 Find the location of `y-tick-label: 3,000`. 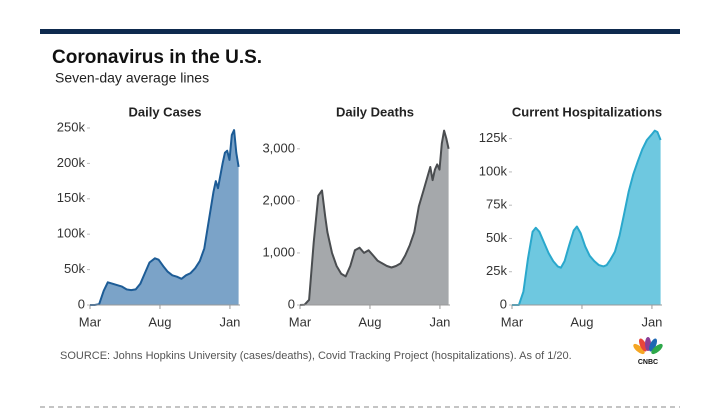

y-tick-label: 3,000 is located at coordinates (278, 147).